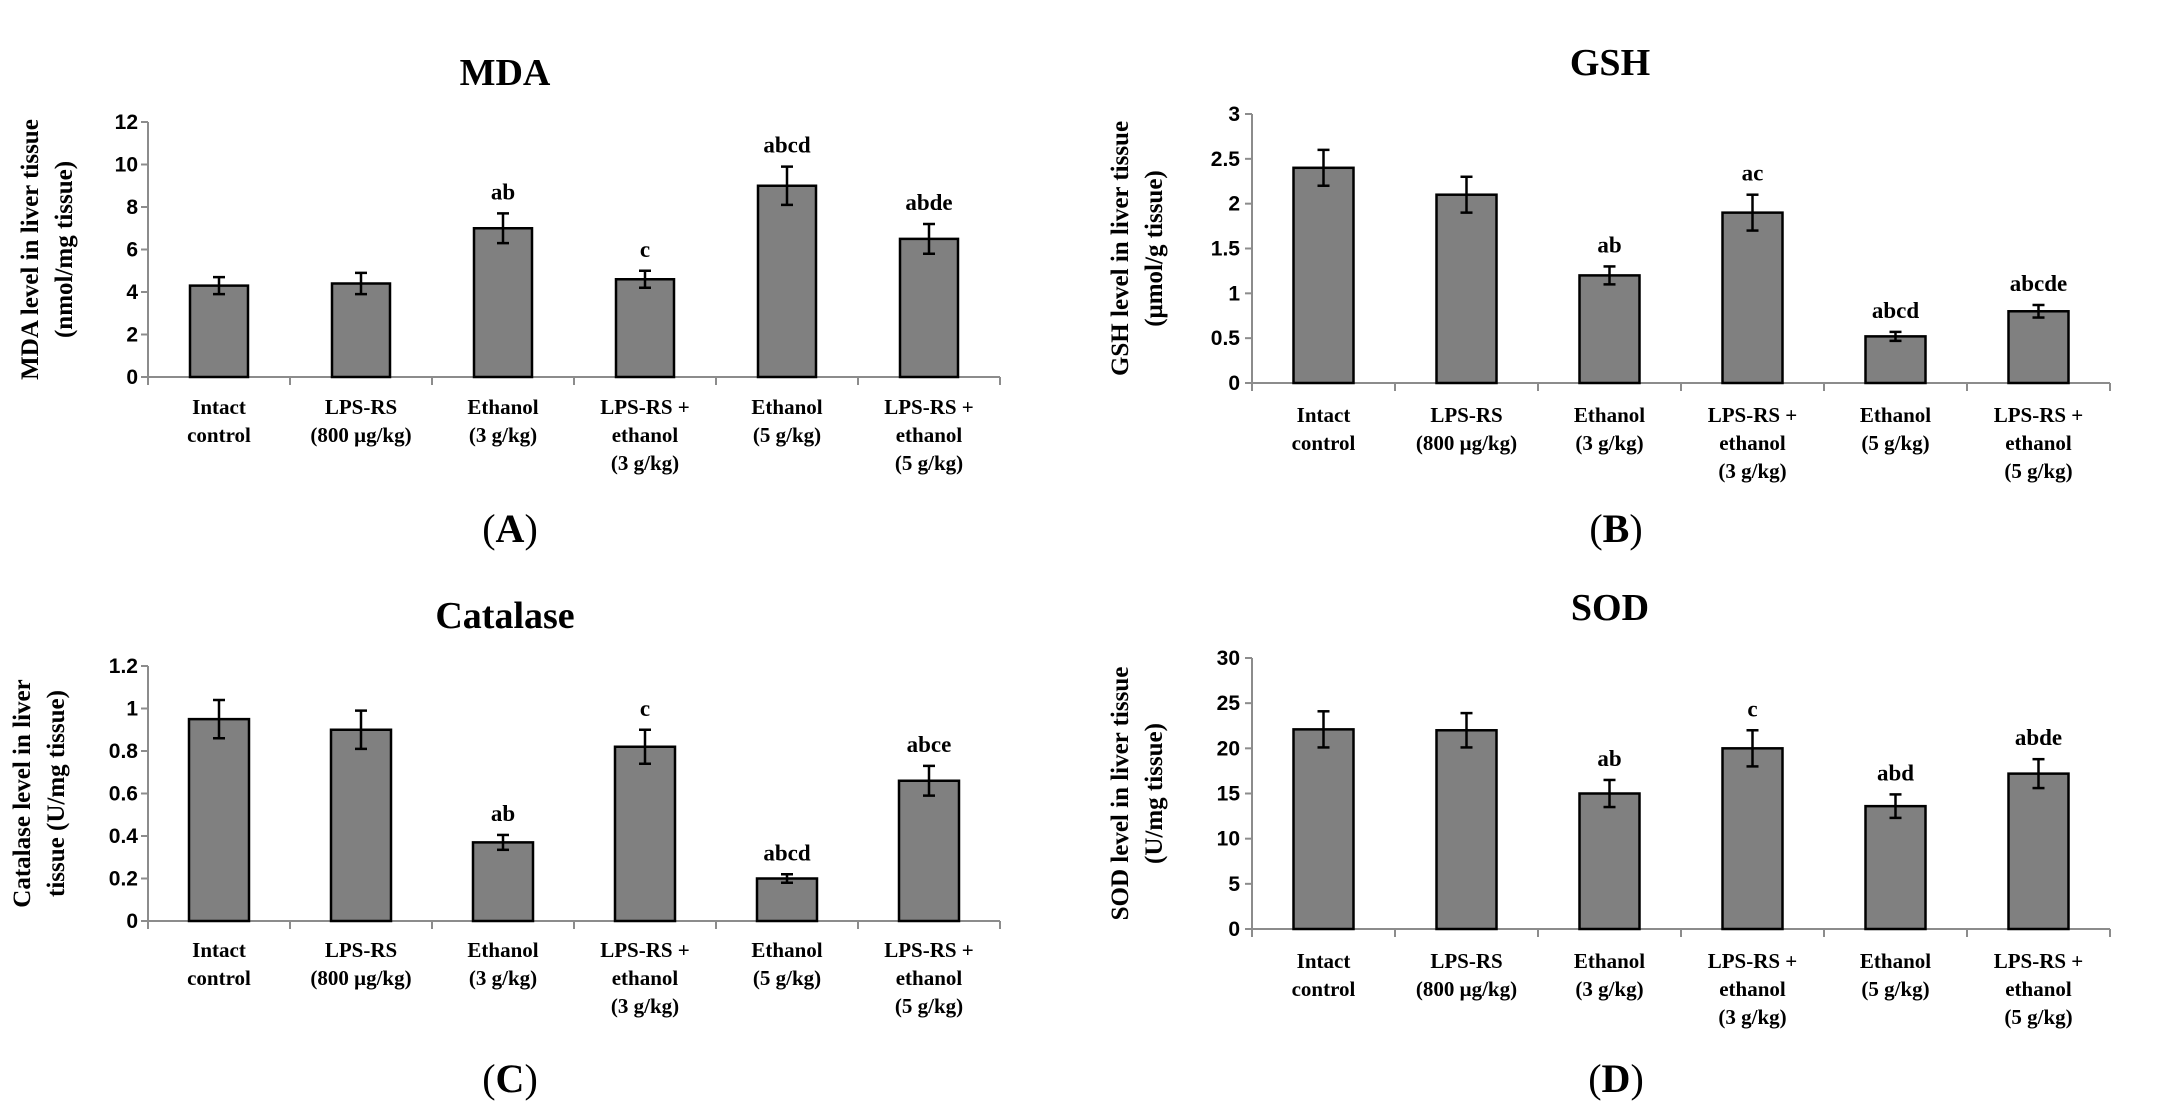 Image resolution: width=2157 pixels, height=1112 pixels. I want to click on sod-ytick-label: 10, so click(1228, 839).